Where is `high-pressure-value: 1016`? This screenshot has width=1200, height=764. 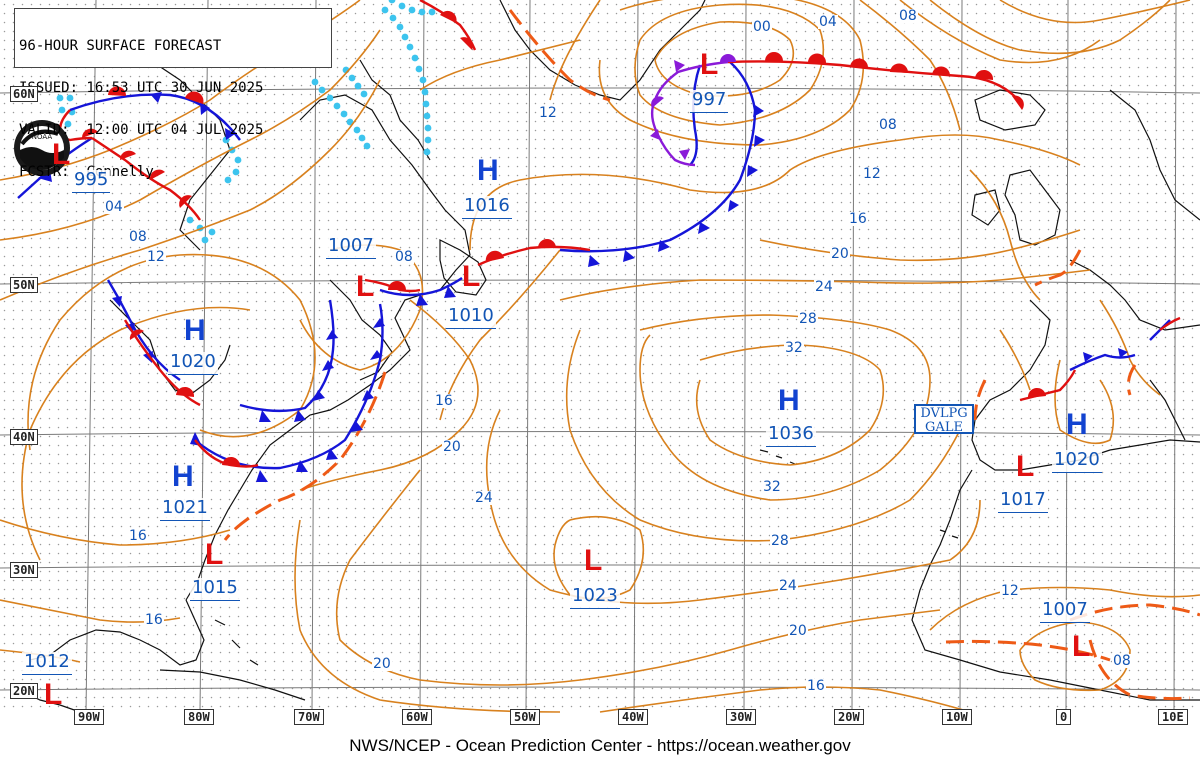 high-pressure-value: 1016 is located at coordinates (487, 207).